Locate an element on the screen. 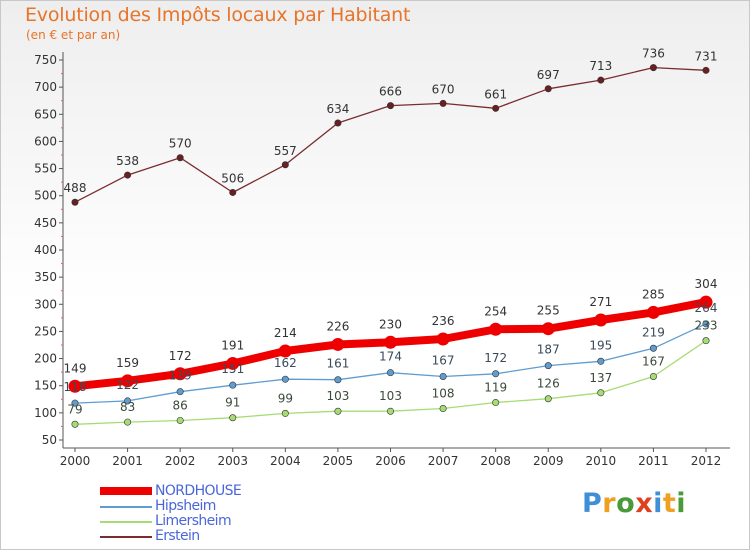  x-tick-label: 2008 is located at coordinates (495, 461).